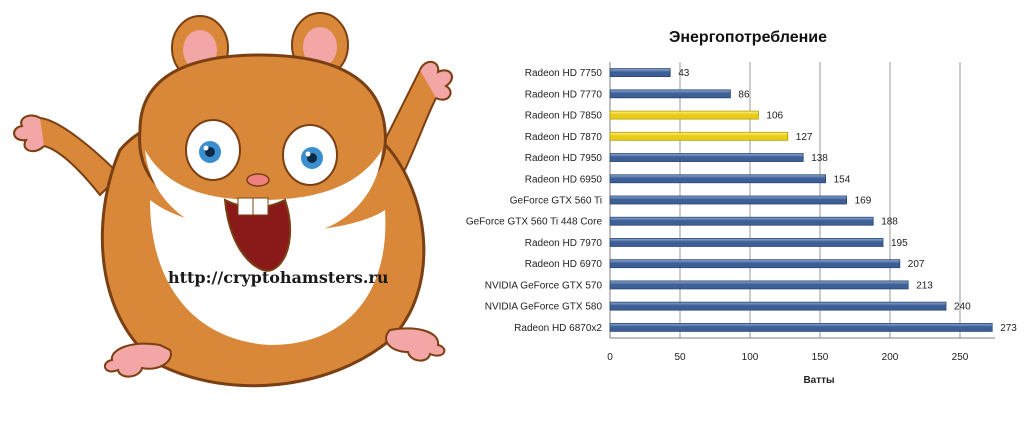 The height and width of the screenshot is (443, 1024). What do you see at coordinates (564, 116) in the screenshot?
I see `category-label: Radeon HD 7850` at bounding box center [564, 116].